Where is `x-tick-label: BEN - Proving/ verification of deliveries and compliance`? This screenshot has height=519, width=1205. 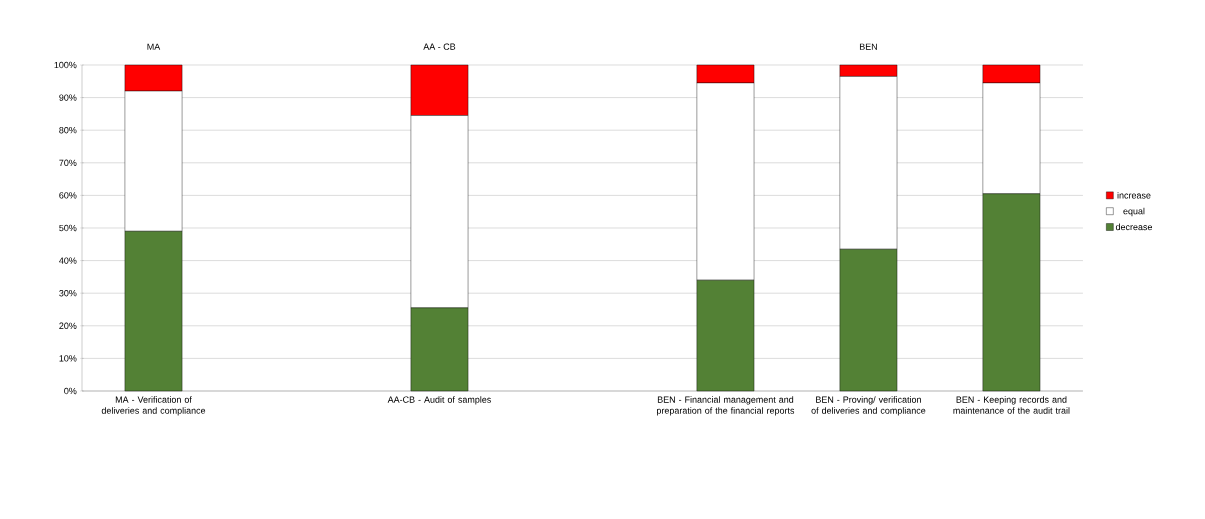 x-tick-label: BEN - Proving/ verification of deliveries and compliance is located at coordinates (868, 406).